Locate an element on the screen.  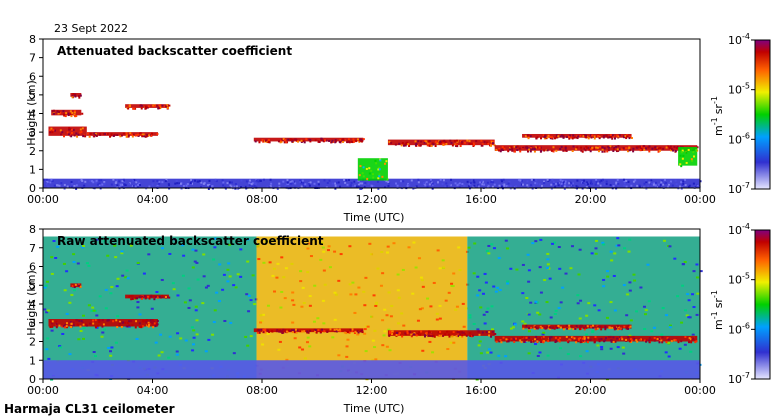
colorbar-unit: m-1sr-1 is located at coordinates (717, 310).